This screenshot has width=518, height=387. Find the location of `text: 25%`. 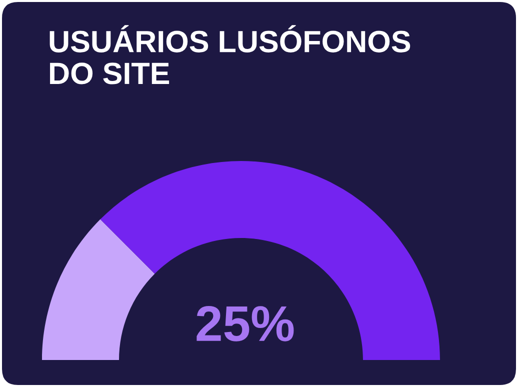

text: 25% is located at coordinates (245, 324).